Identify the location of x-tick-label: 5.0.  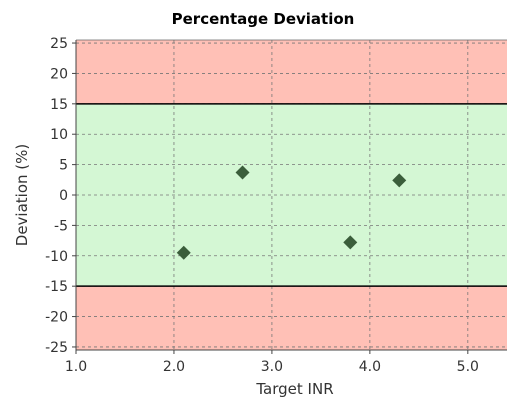
(468, 367).